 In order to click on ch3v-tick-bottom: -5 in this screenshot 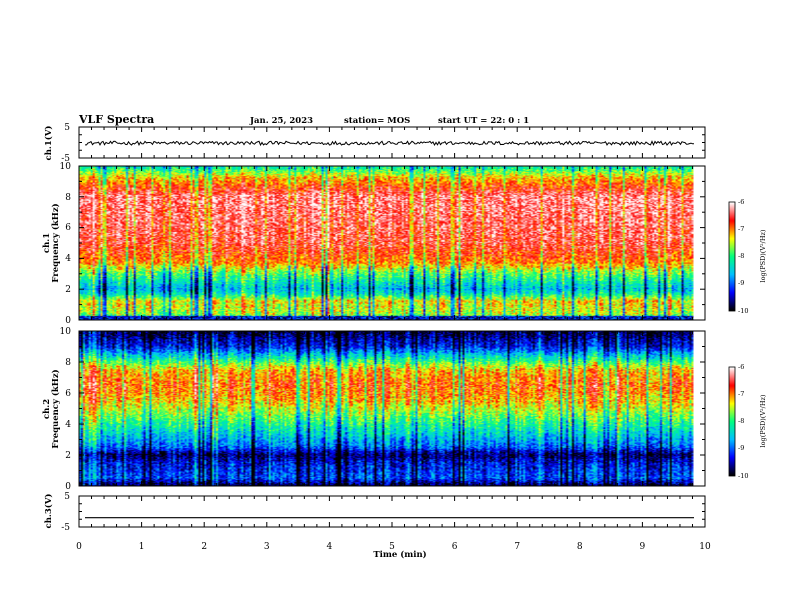, I will do `click(65, 528)`.